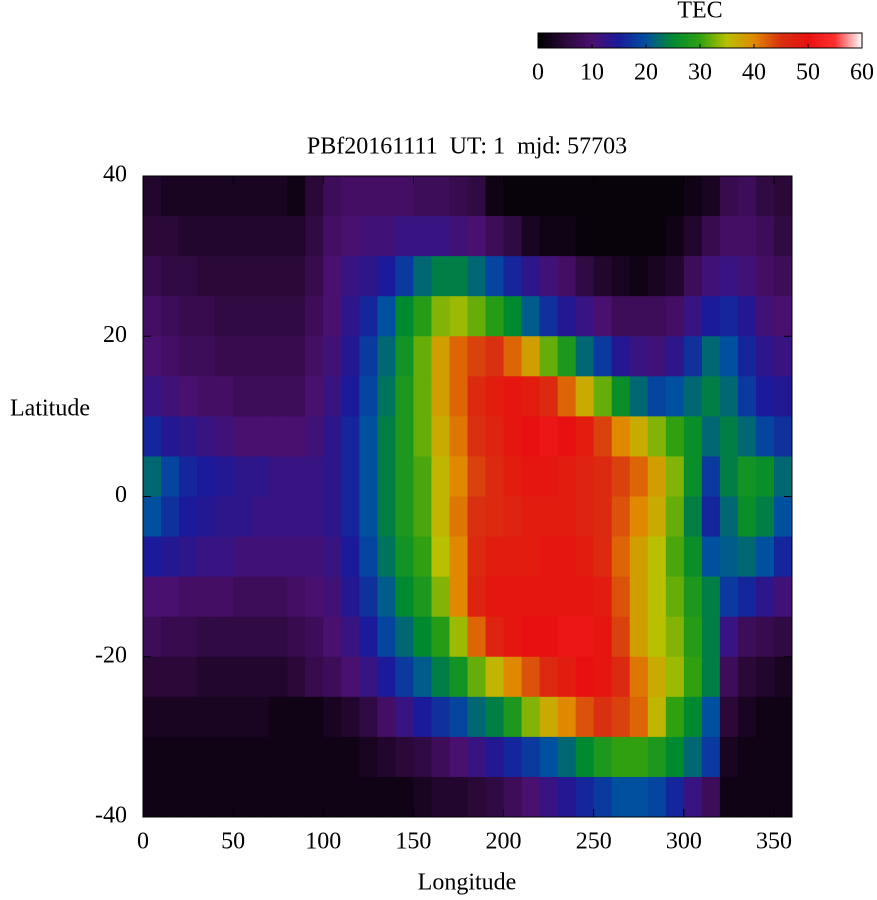  Describe the element at coordinates (233, 842) in the screenshot. I see `x-tick-label: 50` at that location.